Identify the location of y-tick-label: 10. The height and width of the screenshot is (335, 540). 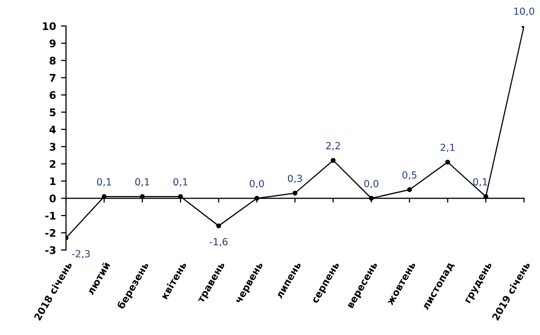
(49, 26).